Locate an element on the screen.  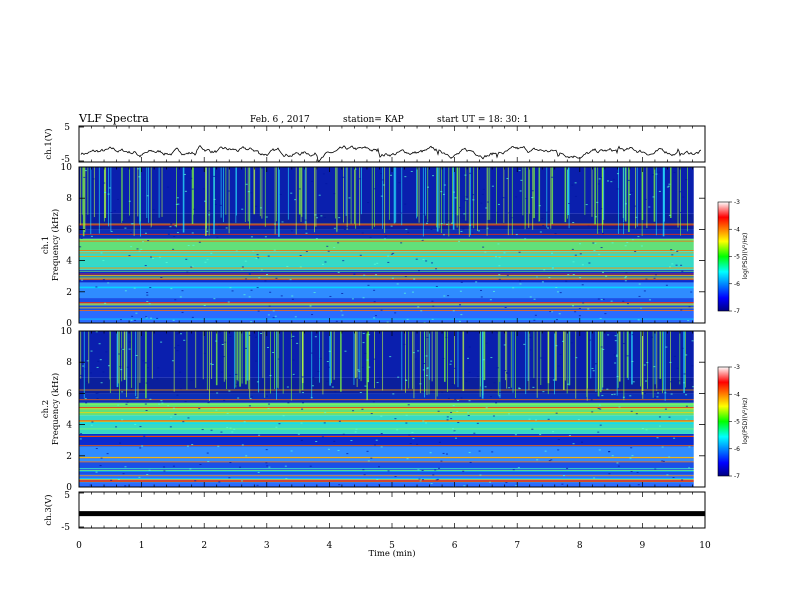
y-tick-label: 4 is located at coordinates (69, 426).